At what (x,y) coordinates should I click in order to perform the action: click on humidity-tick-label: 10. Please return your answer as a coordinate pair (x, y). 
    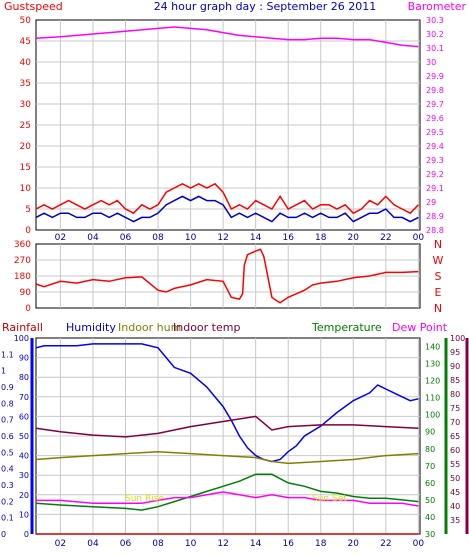
    Looking at the image, I should click on (24, 514).